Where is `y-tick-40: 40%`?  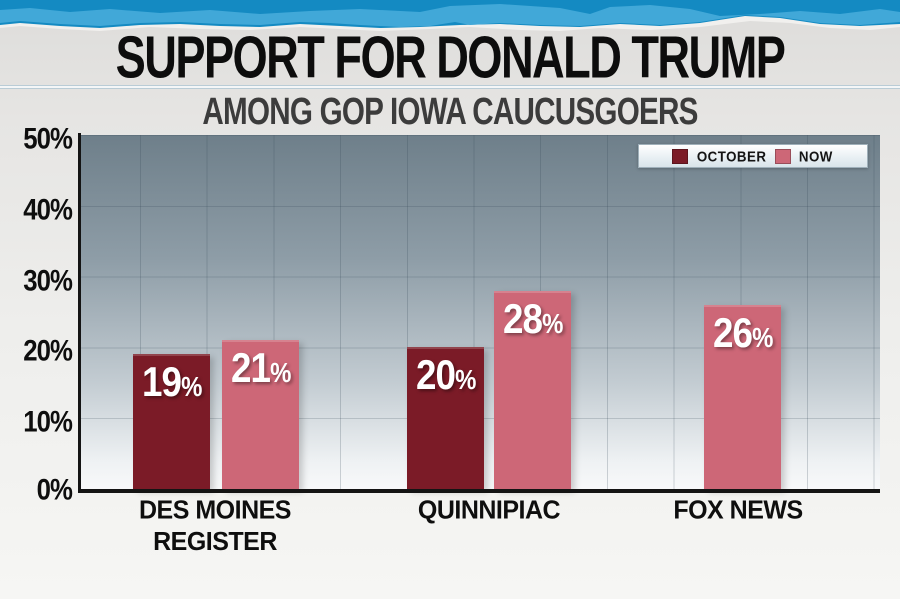 y-tick-40: 40% is located at coordinates (48, 209).